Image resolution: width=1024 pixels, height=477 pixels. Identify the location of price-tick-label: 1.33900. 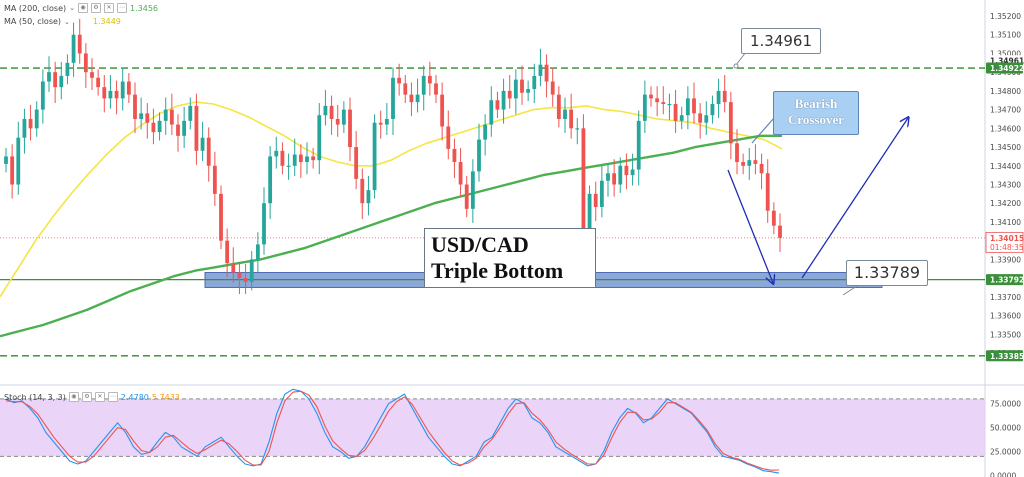
(1005, 259).